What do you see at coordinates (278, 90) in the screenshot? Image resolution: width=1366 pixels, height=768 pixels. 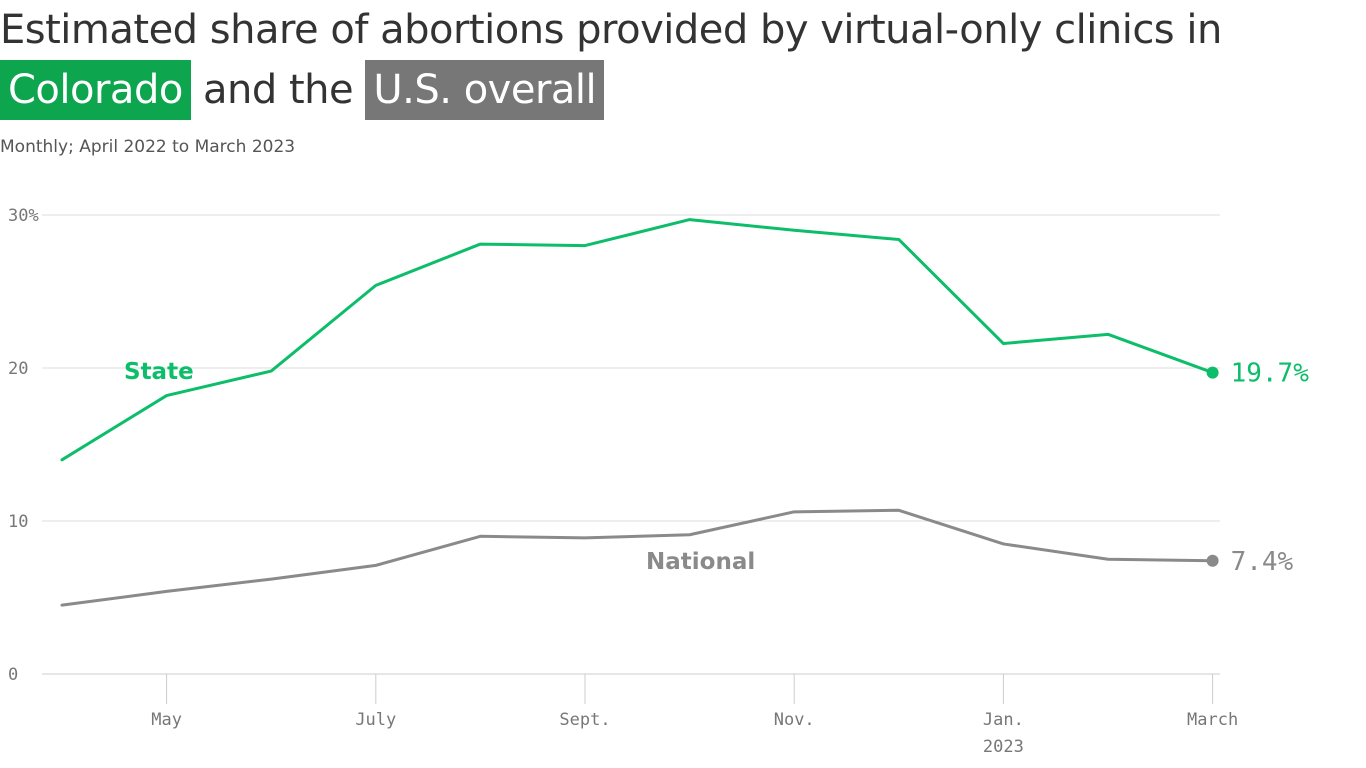 I see `title-connector: and the` at bounding box center [278, 90].